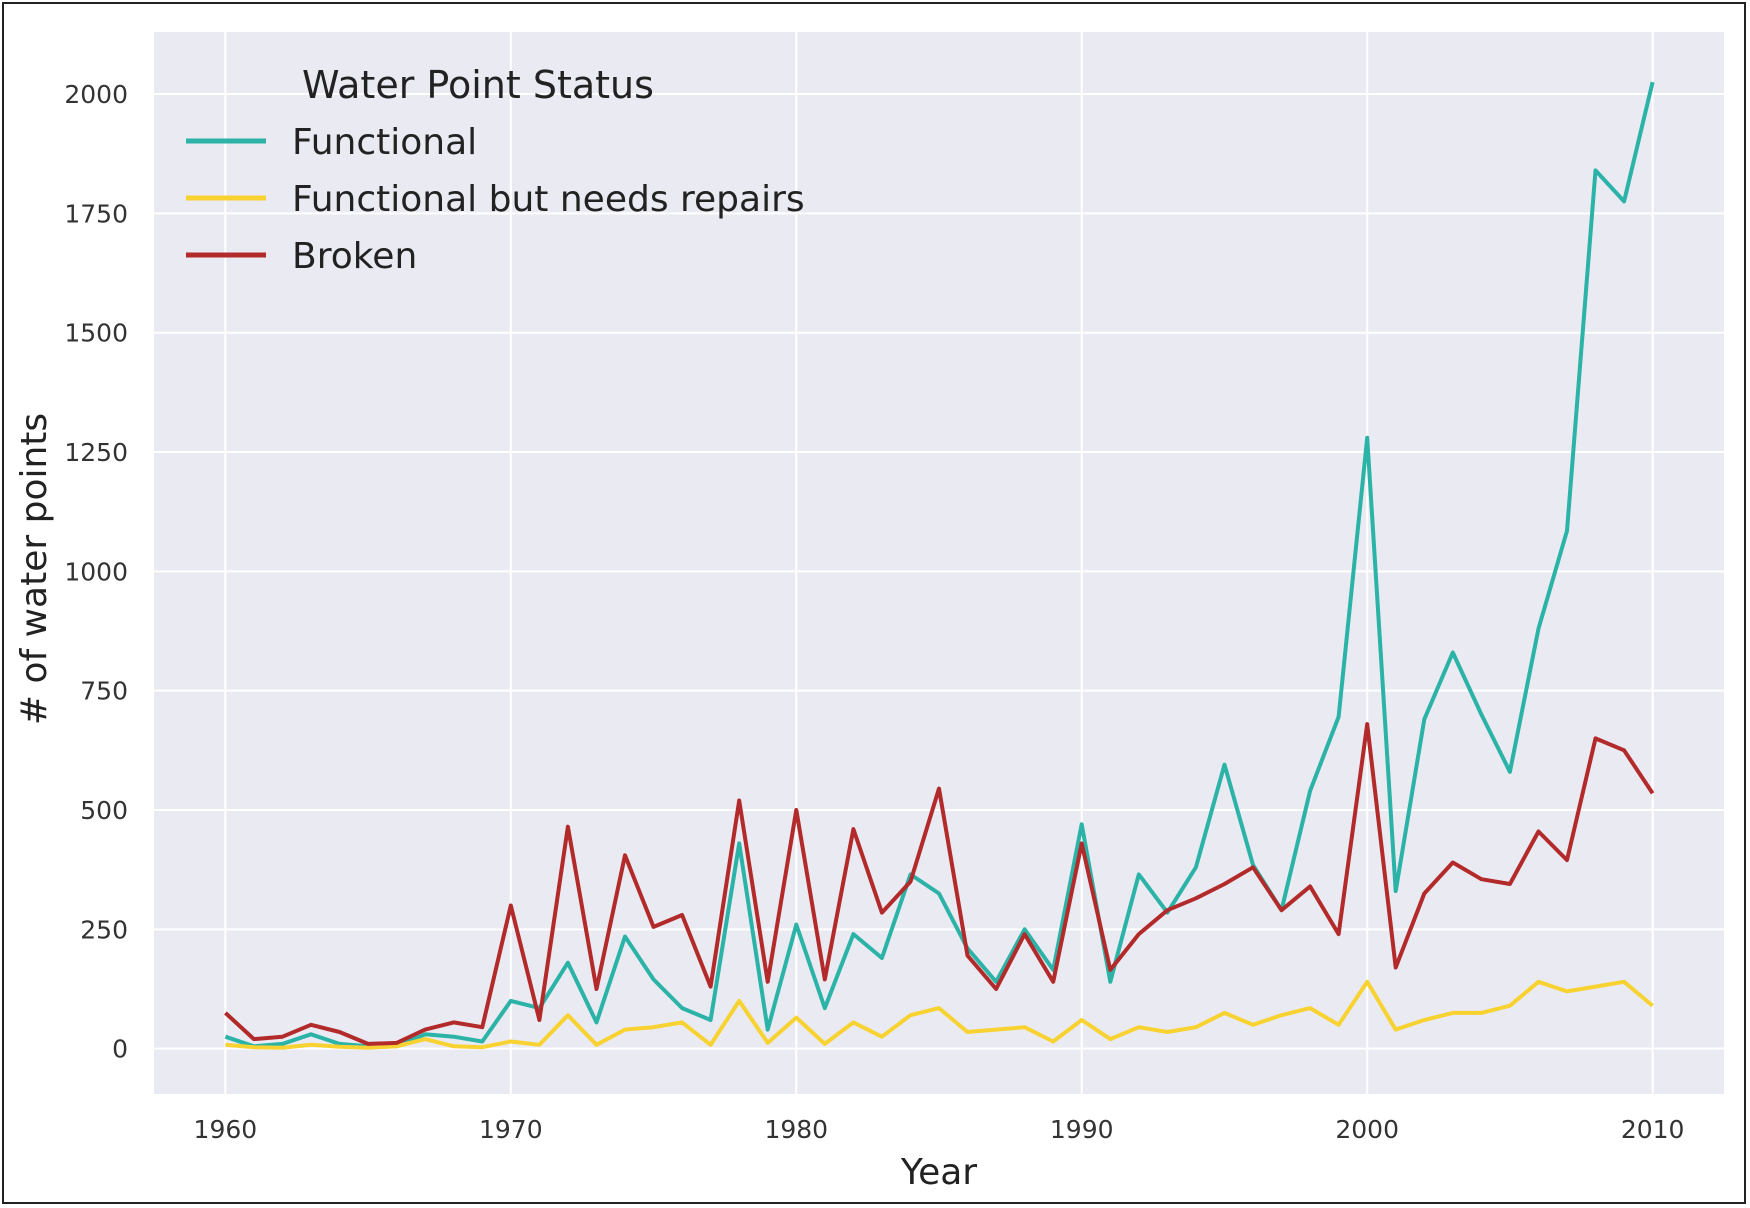 The height and width of the screenshot is (1208, 1750). What do you see at coordinates (511, 1129) in the screenshot?
I see `x-tick-label: 1970` at bounding box center [511, 1129].